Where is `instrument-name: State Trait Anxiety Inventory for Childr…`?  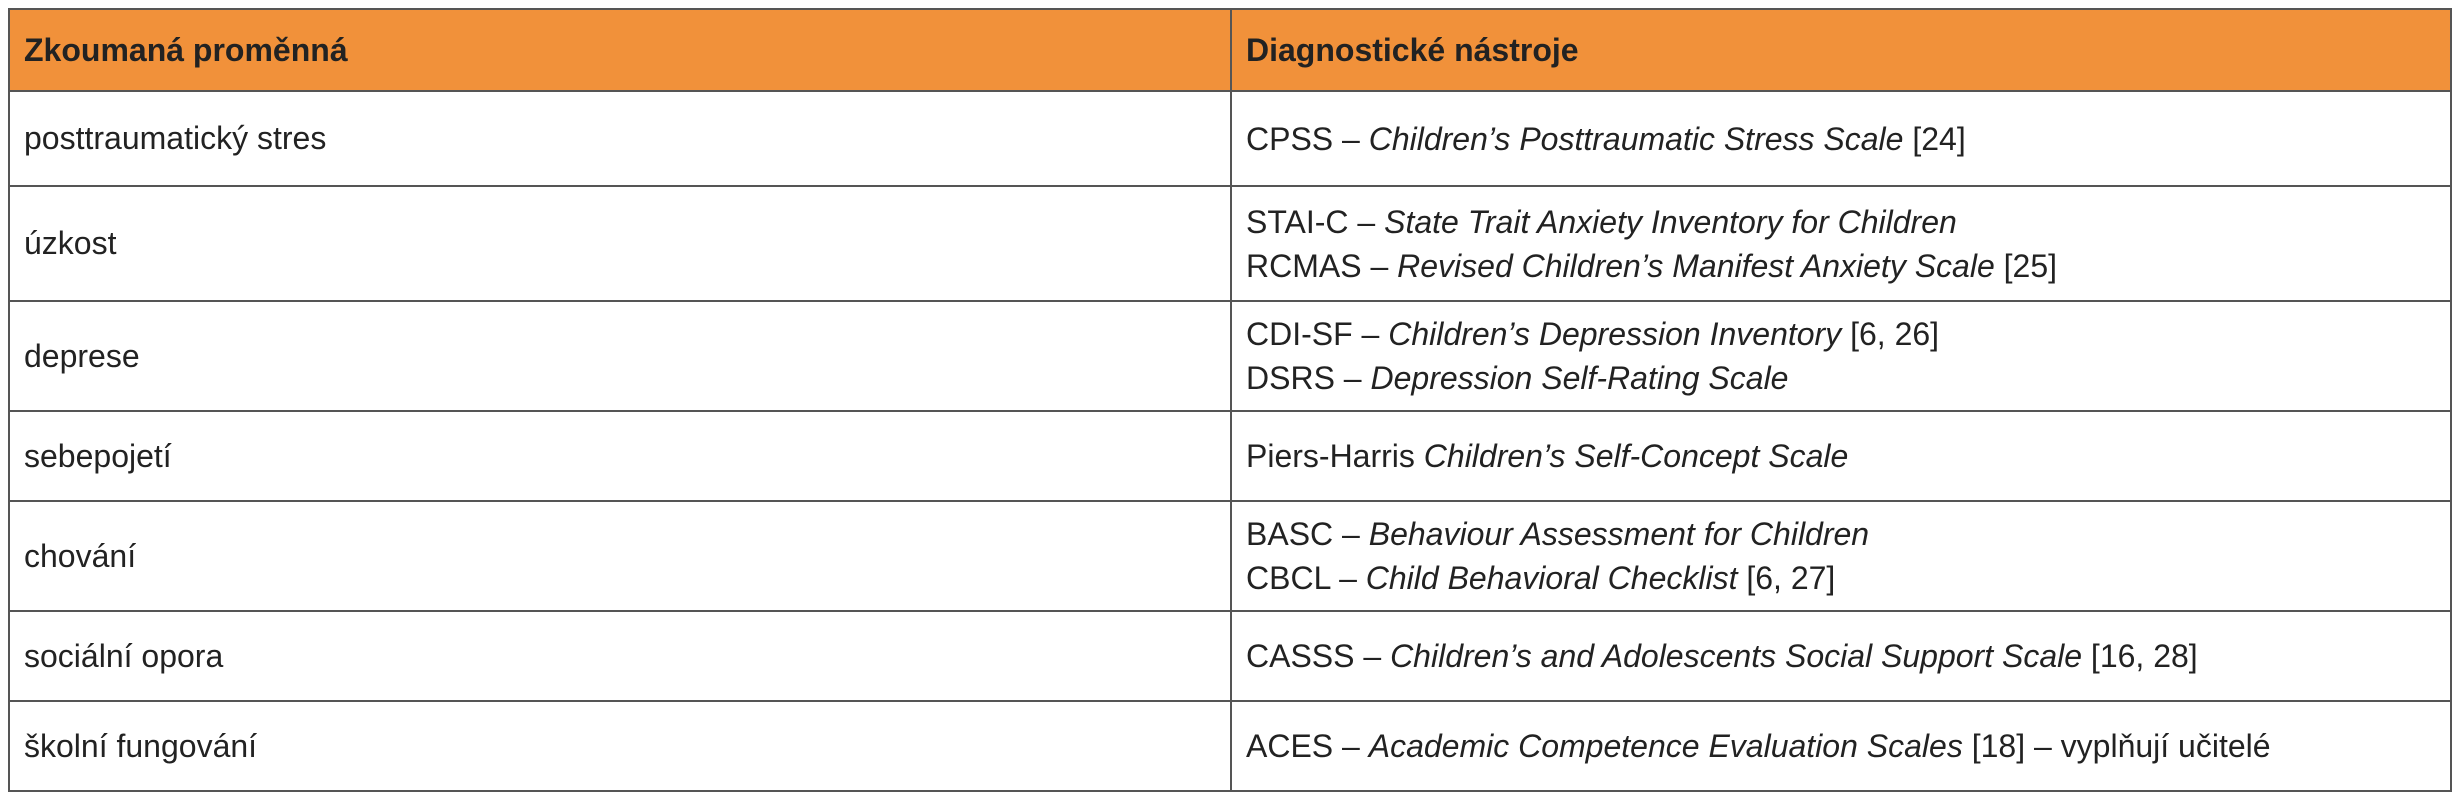
instrument-name: State Trait Anxiety Inventory for Childr… is located at coordinates (1670, 221).